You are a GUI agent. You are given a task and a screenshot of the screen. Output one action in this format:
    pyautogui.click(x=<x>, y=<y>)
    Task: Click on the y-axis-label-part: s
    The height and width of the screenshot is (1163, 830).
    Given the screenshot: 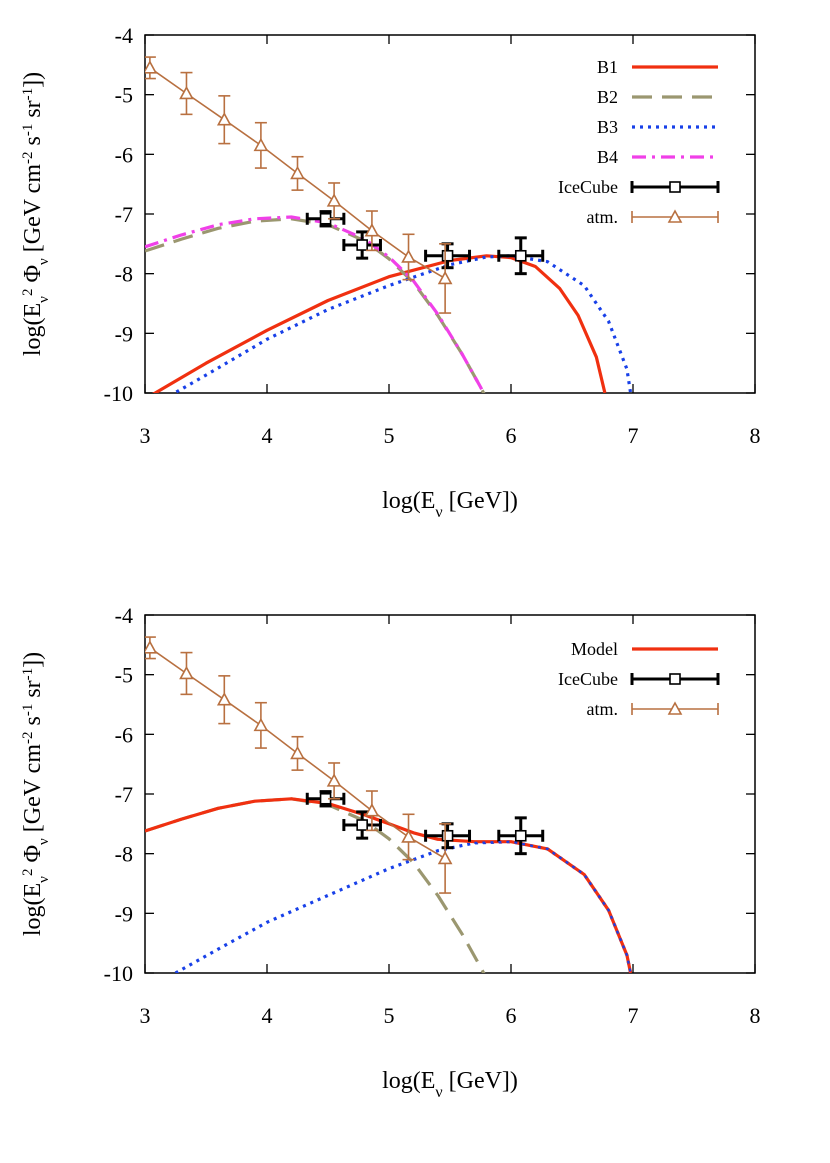 What is the action you would take?
    pyautogui.click(x=33, y=723)
    